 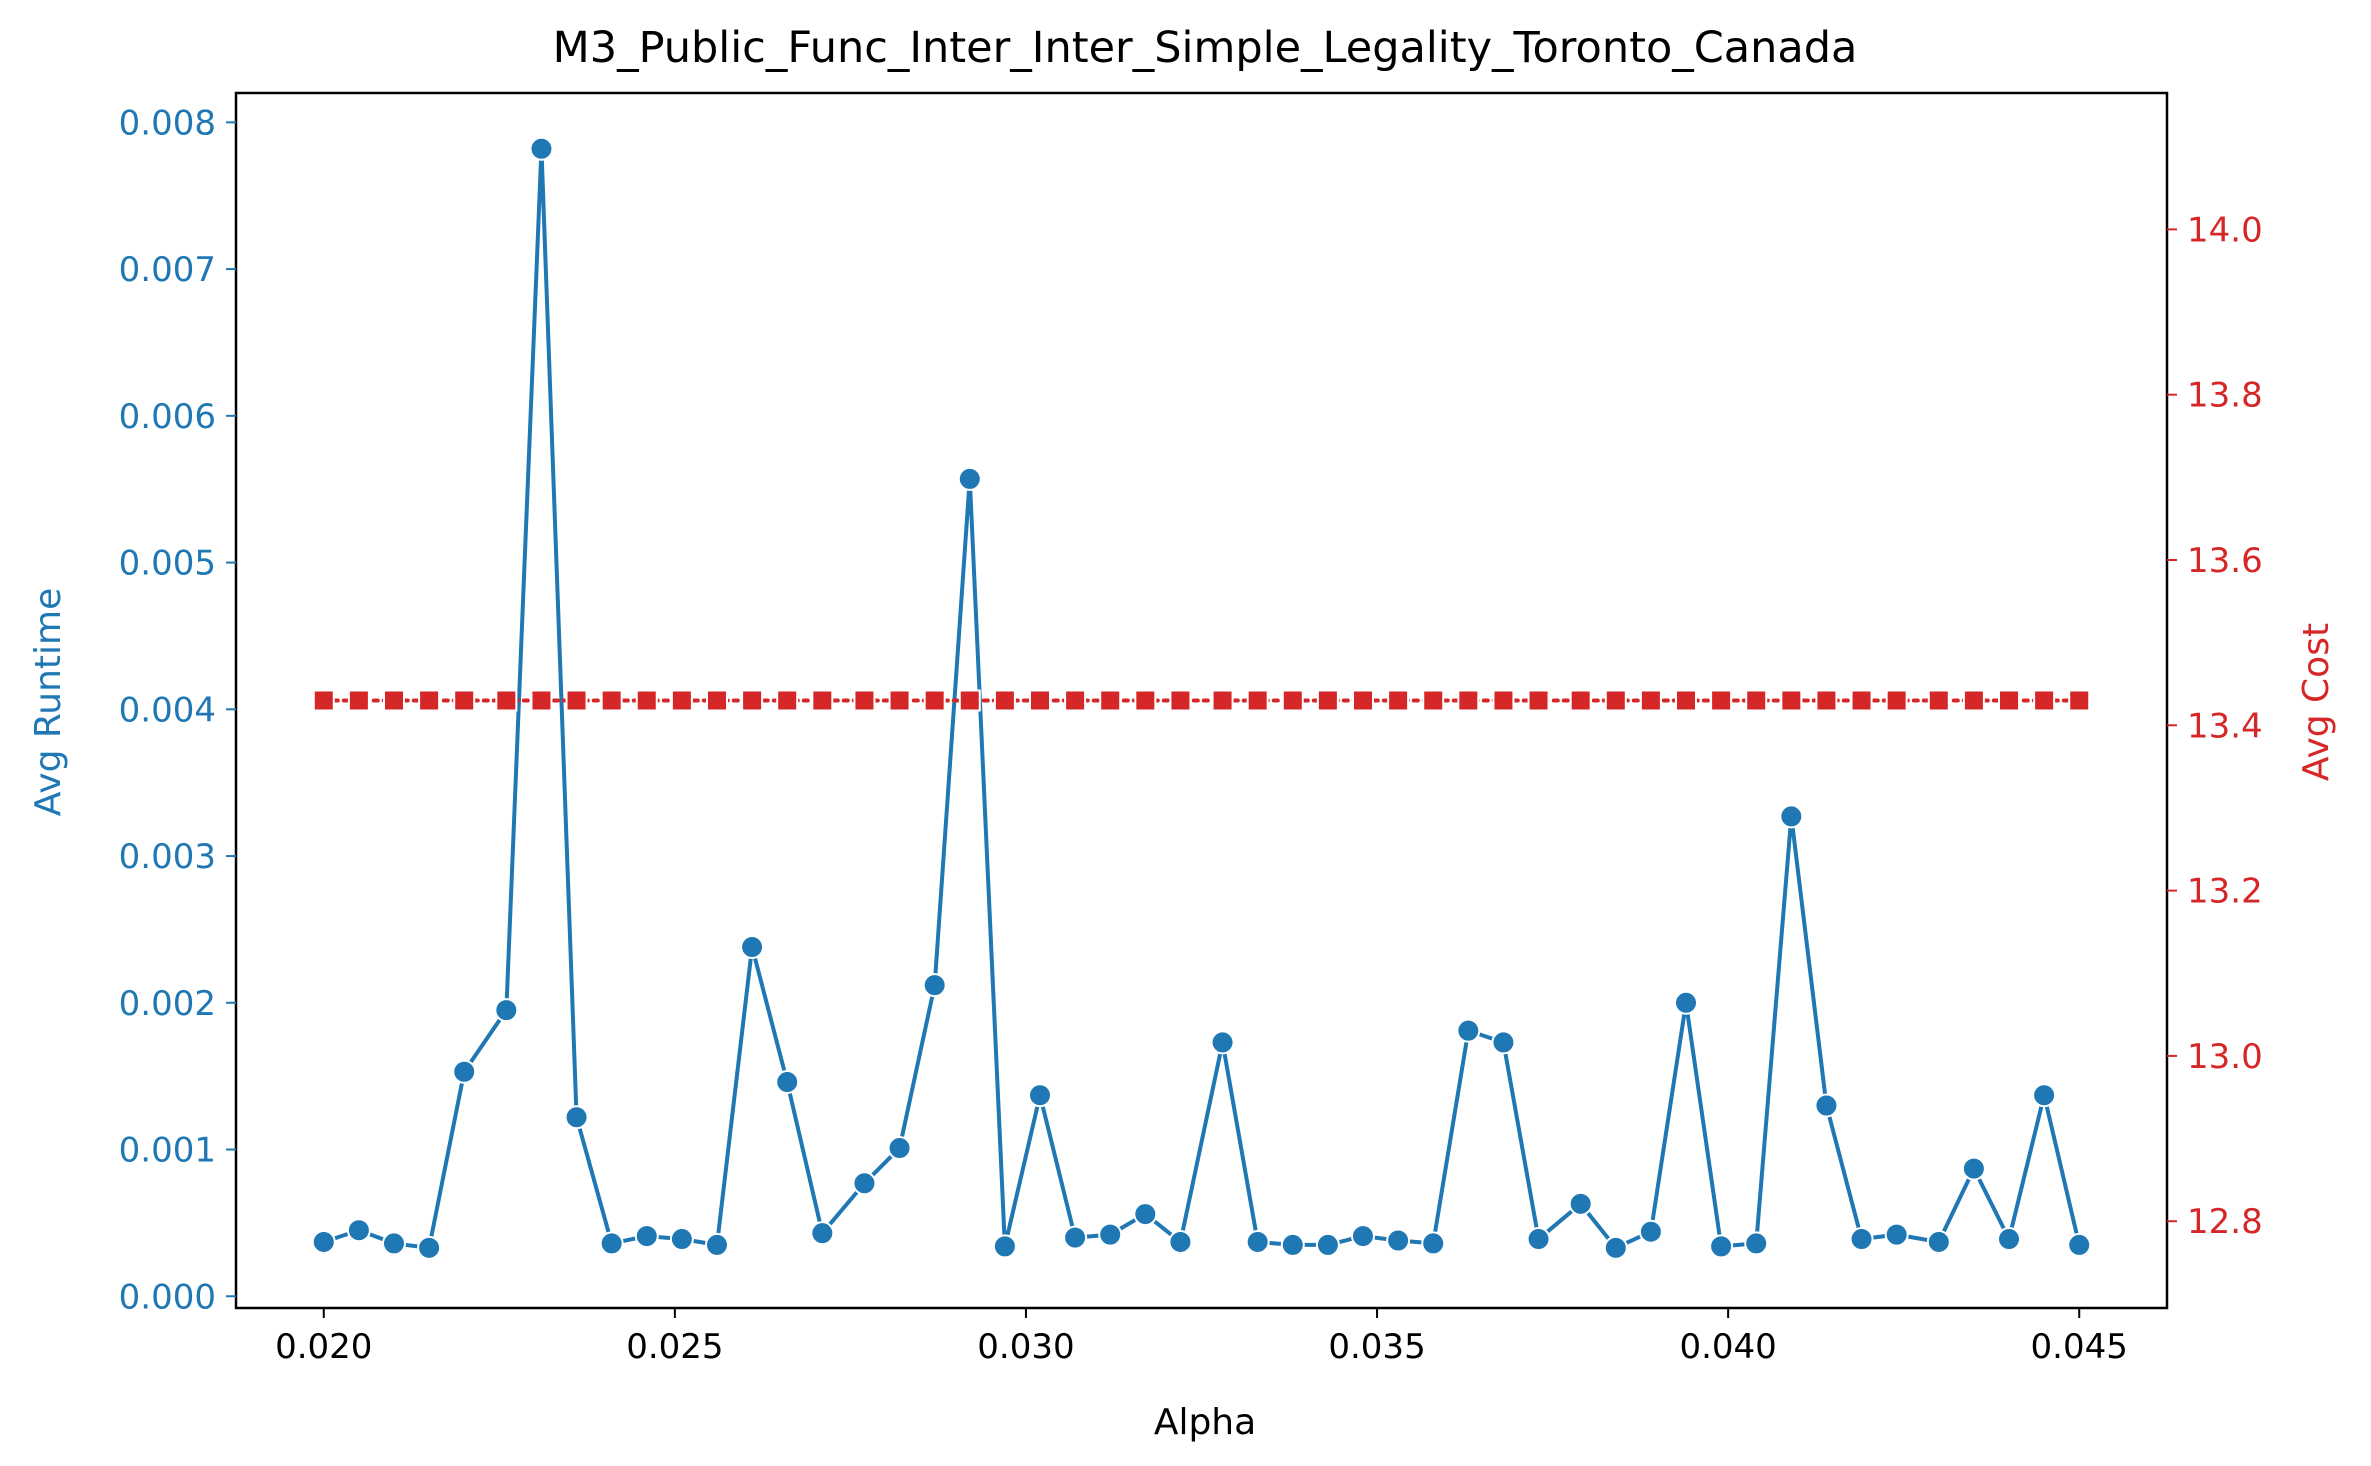 I want to click on y-left-tick-label: 0.005, so click(x=167, y=564).